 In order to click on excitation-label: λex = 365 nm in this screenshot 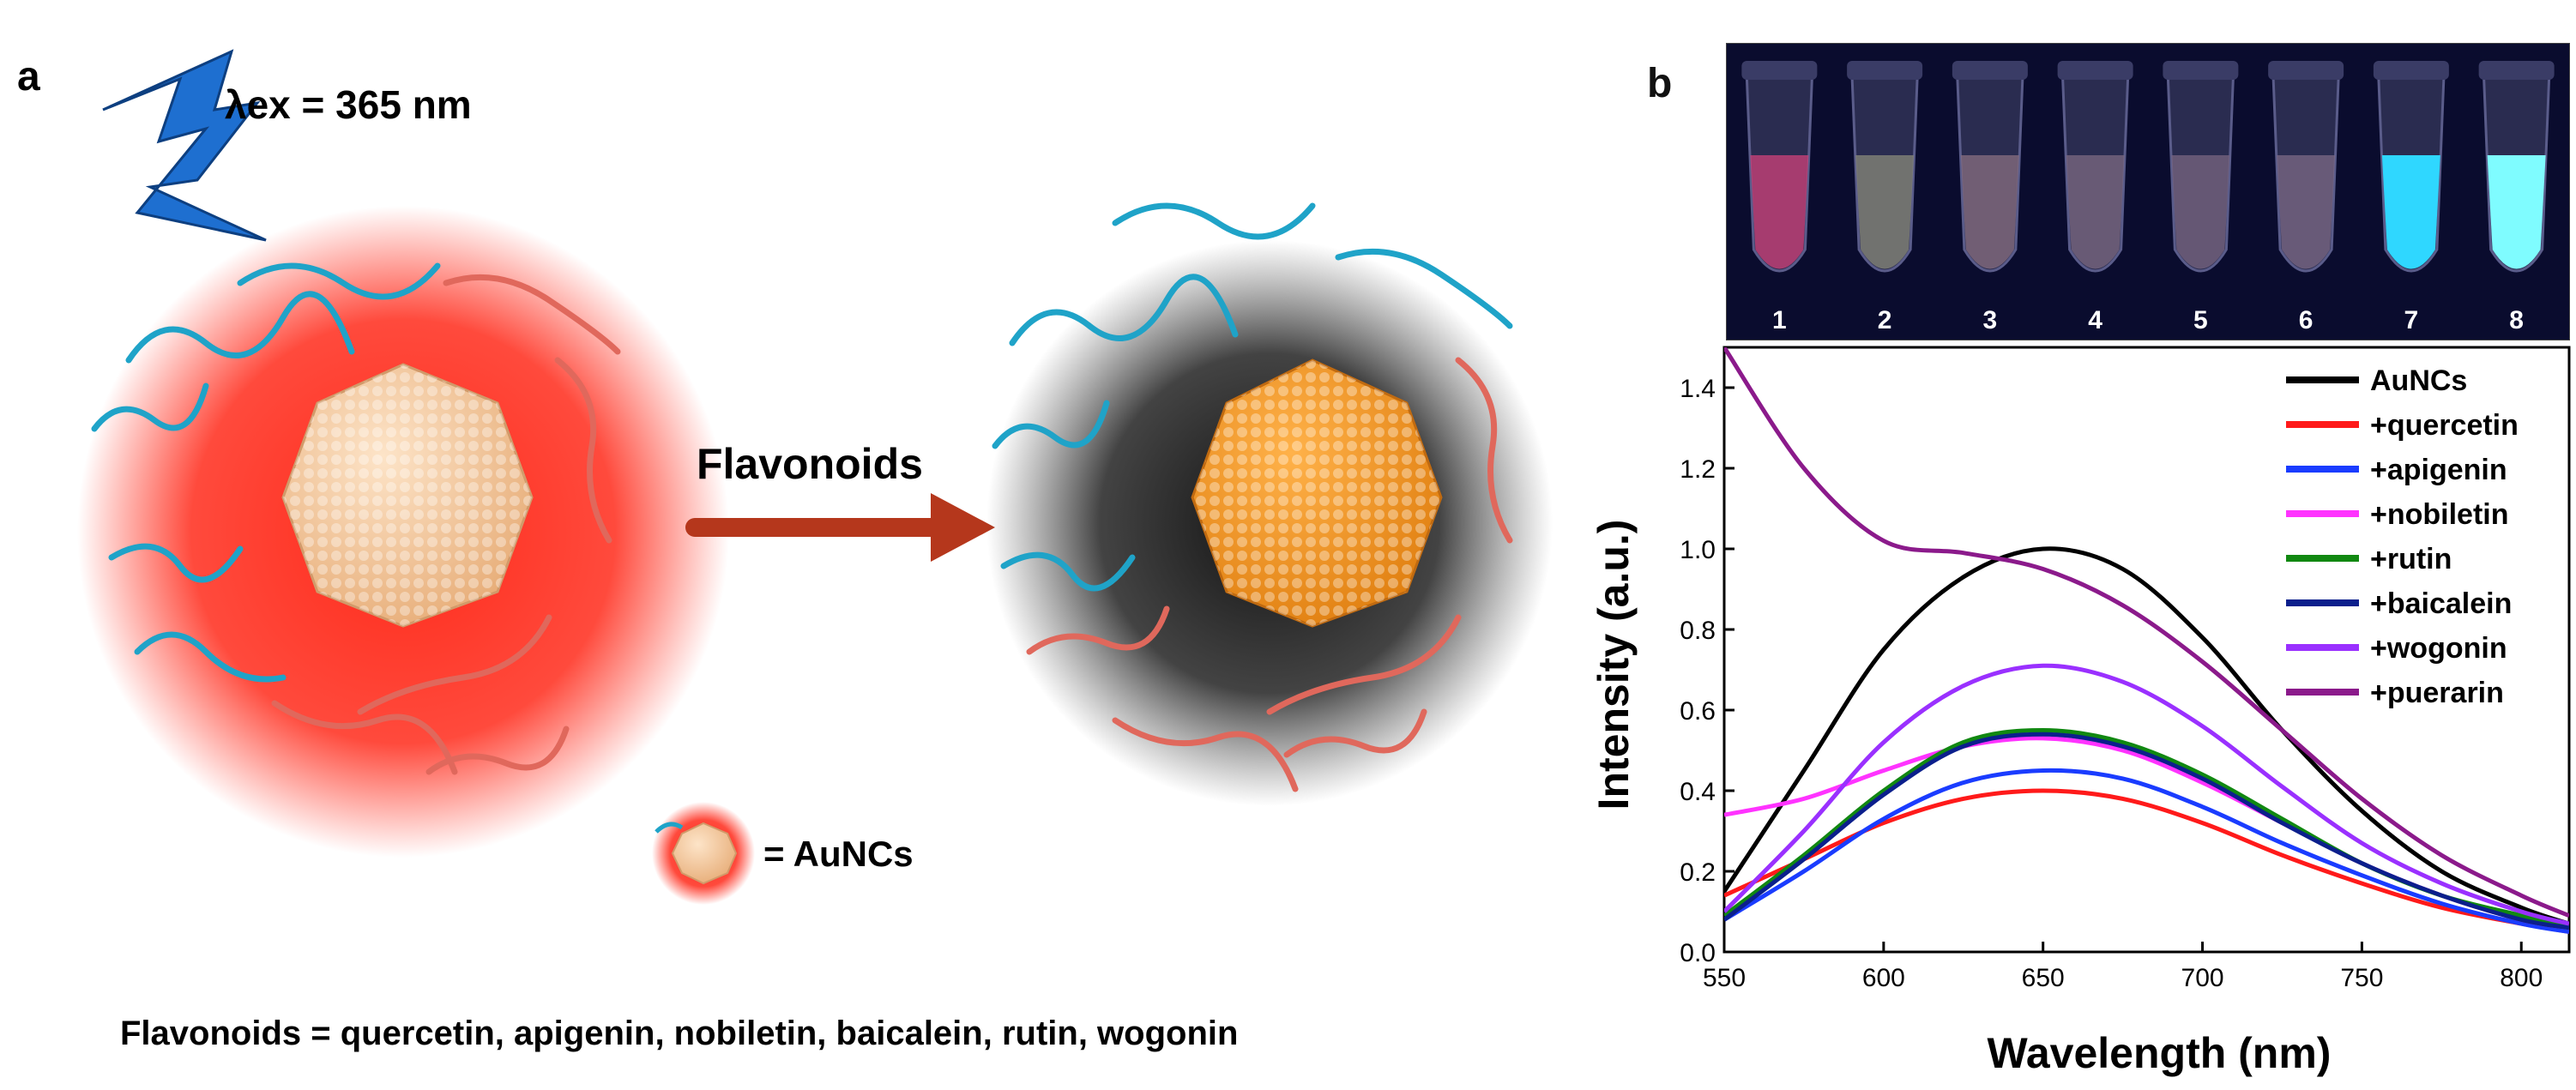, I will do `click(348, 104)`.